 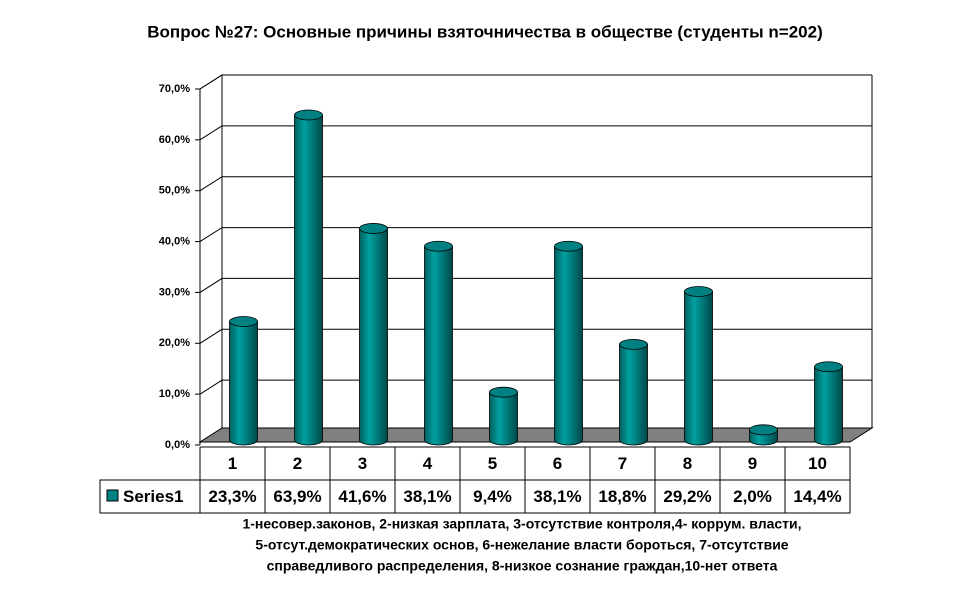 What do you see at coordinates (174, 394) in the screenshot?
I see `y-tick-label: 10,0%` at bounding box center [174, 394].